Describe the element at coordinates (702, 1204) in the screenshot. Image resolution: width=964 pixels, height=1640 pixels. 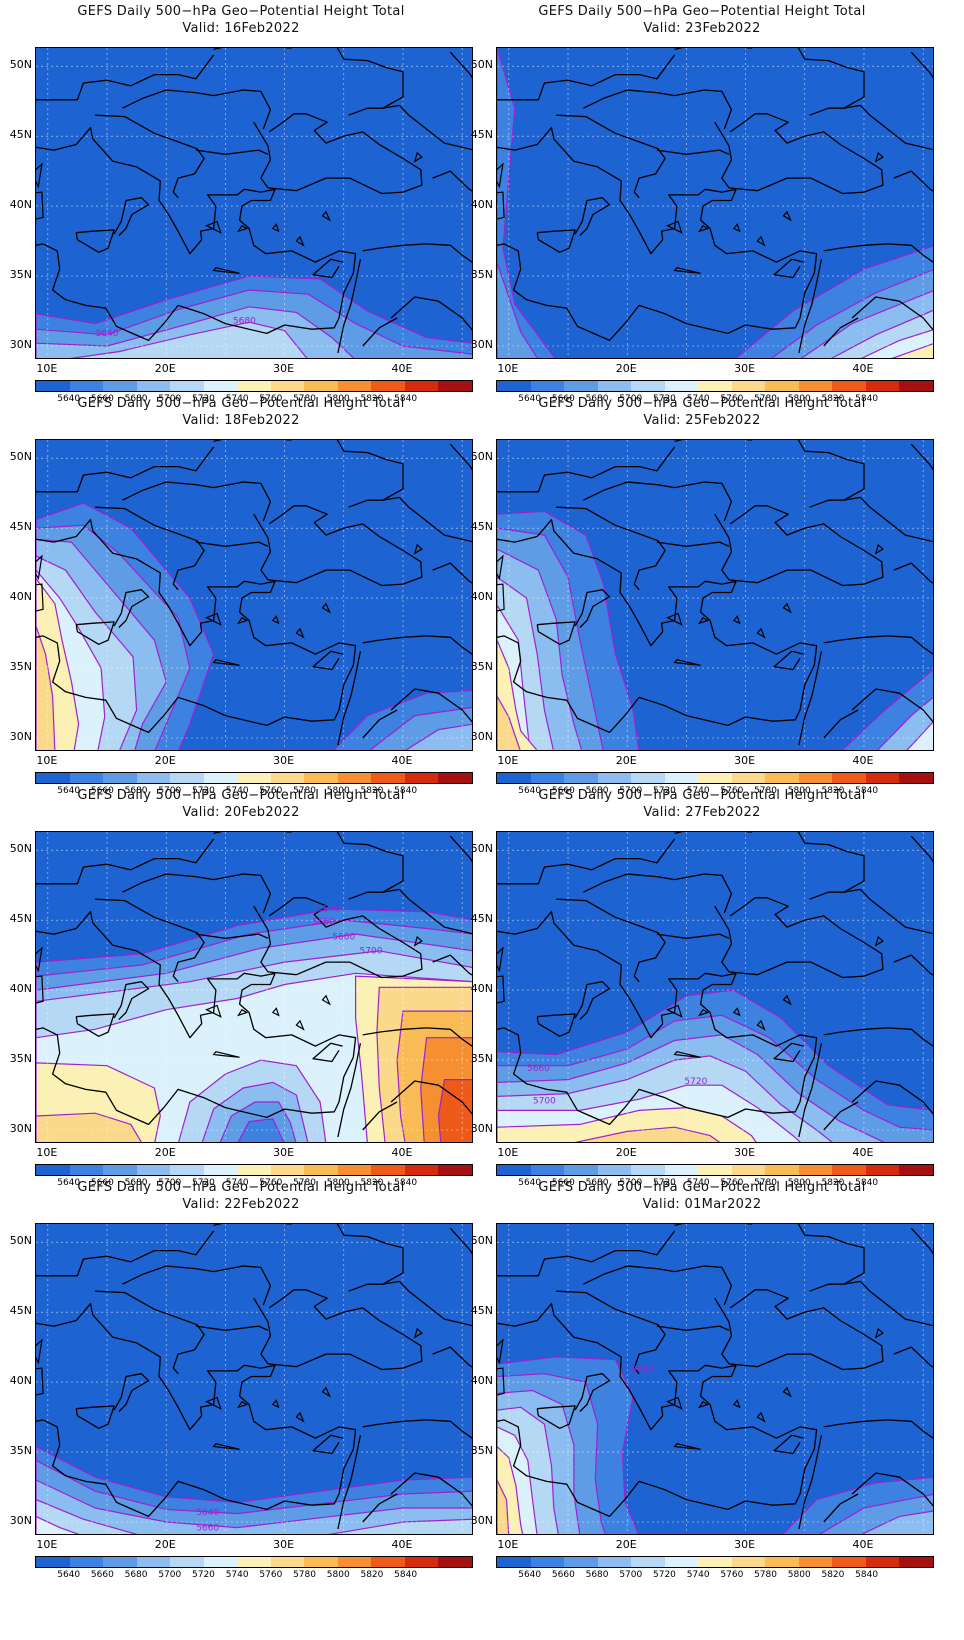
I see `panel-valid-date: Valid: 01Mar2022` at that location.